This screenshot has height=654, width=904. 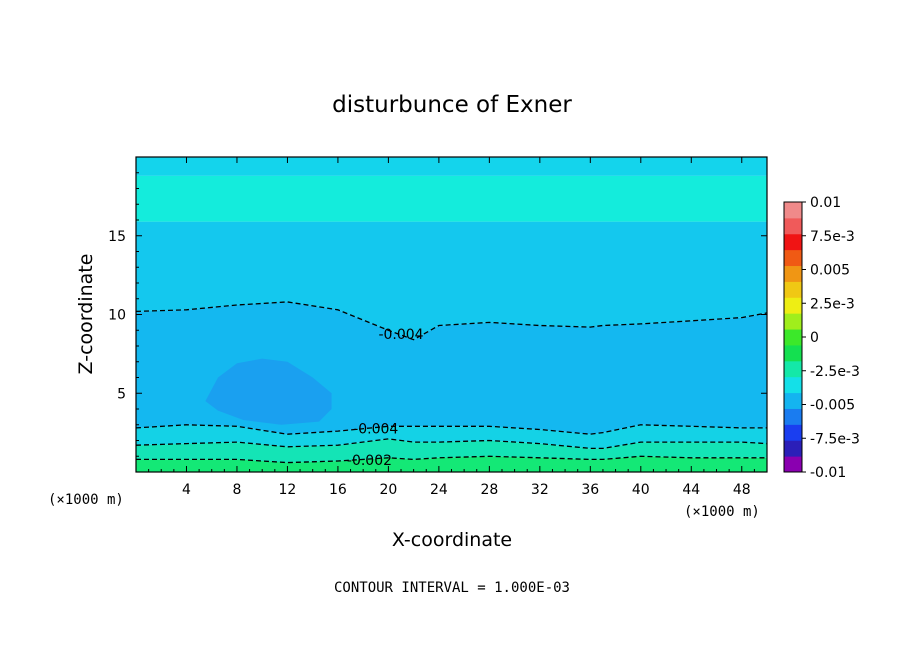 I want to click on x-tick-label: 24, so click(x=439, y=490).